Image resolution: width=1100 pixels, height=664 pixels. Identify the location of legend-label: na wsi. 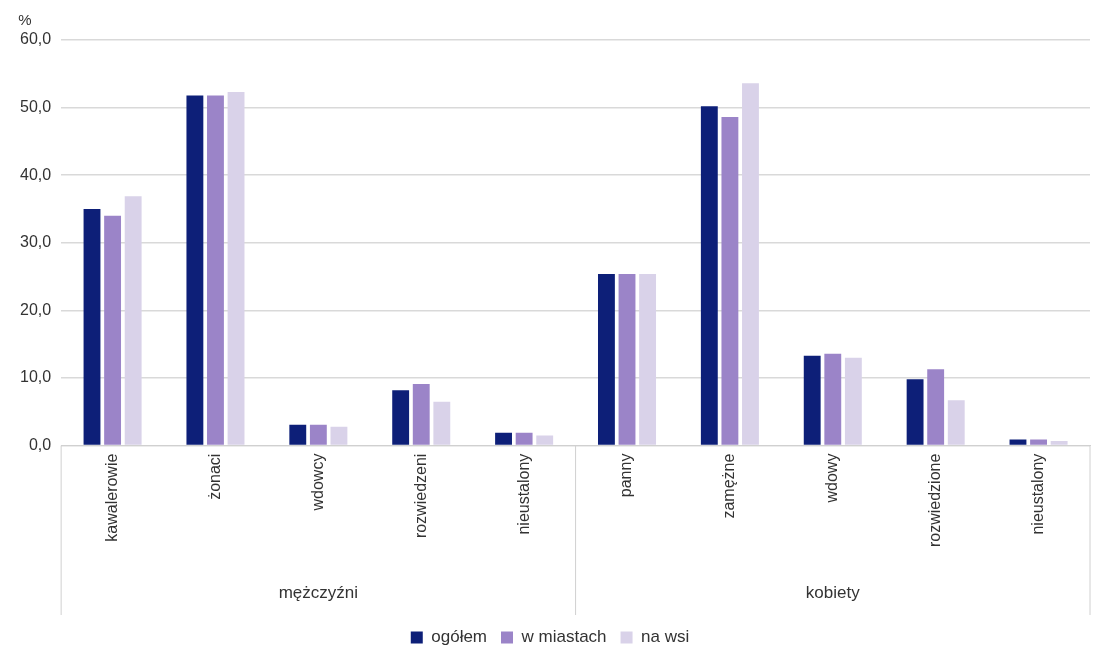
(665, 637).